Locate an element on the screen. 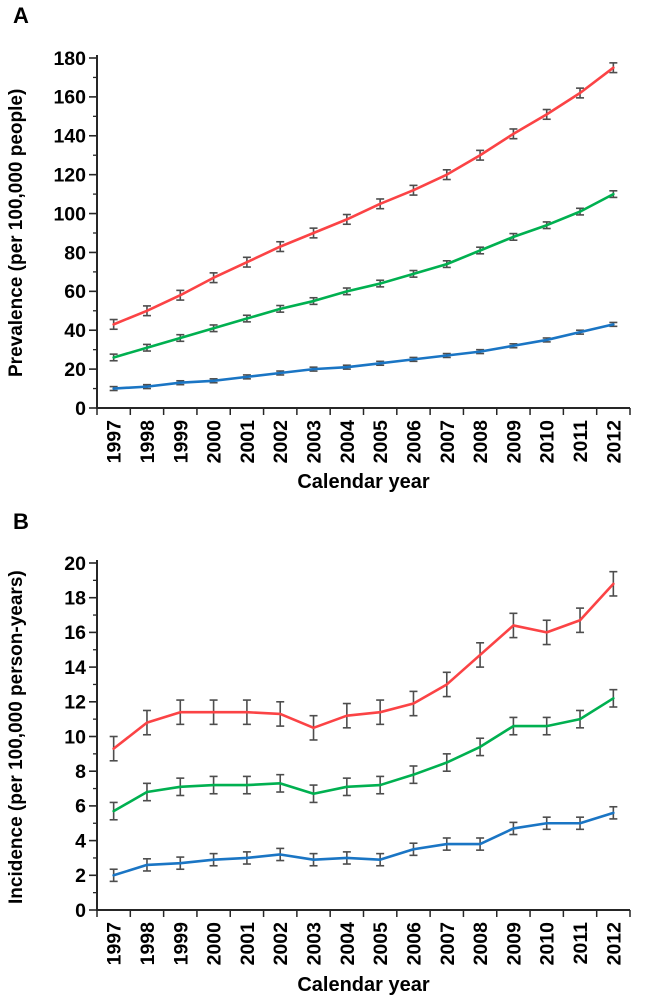 The height and width of the screenshot is (1006, 650). red-top-series-error-bars is located at coordinates (363, 666).